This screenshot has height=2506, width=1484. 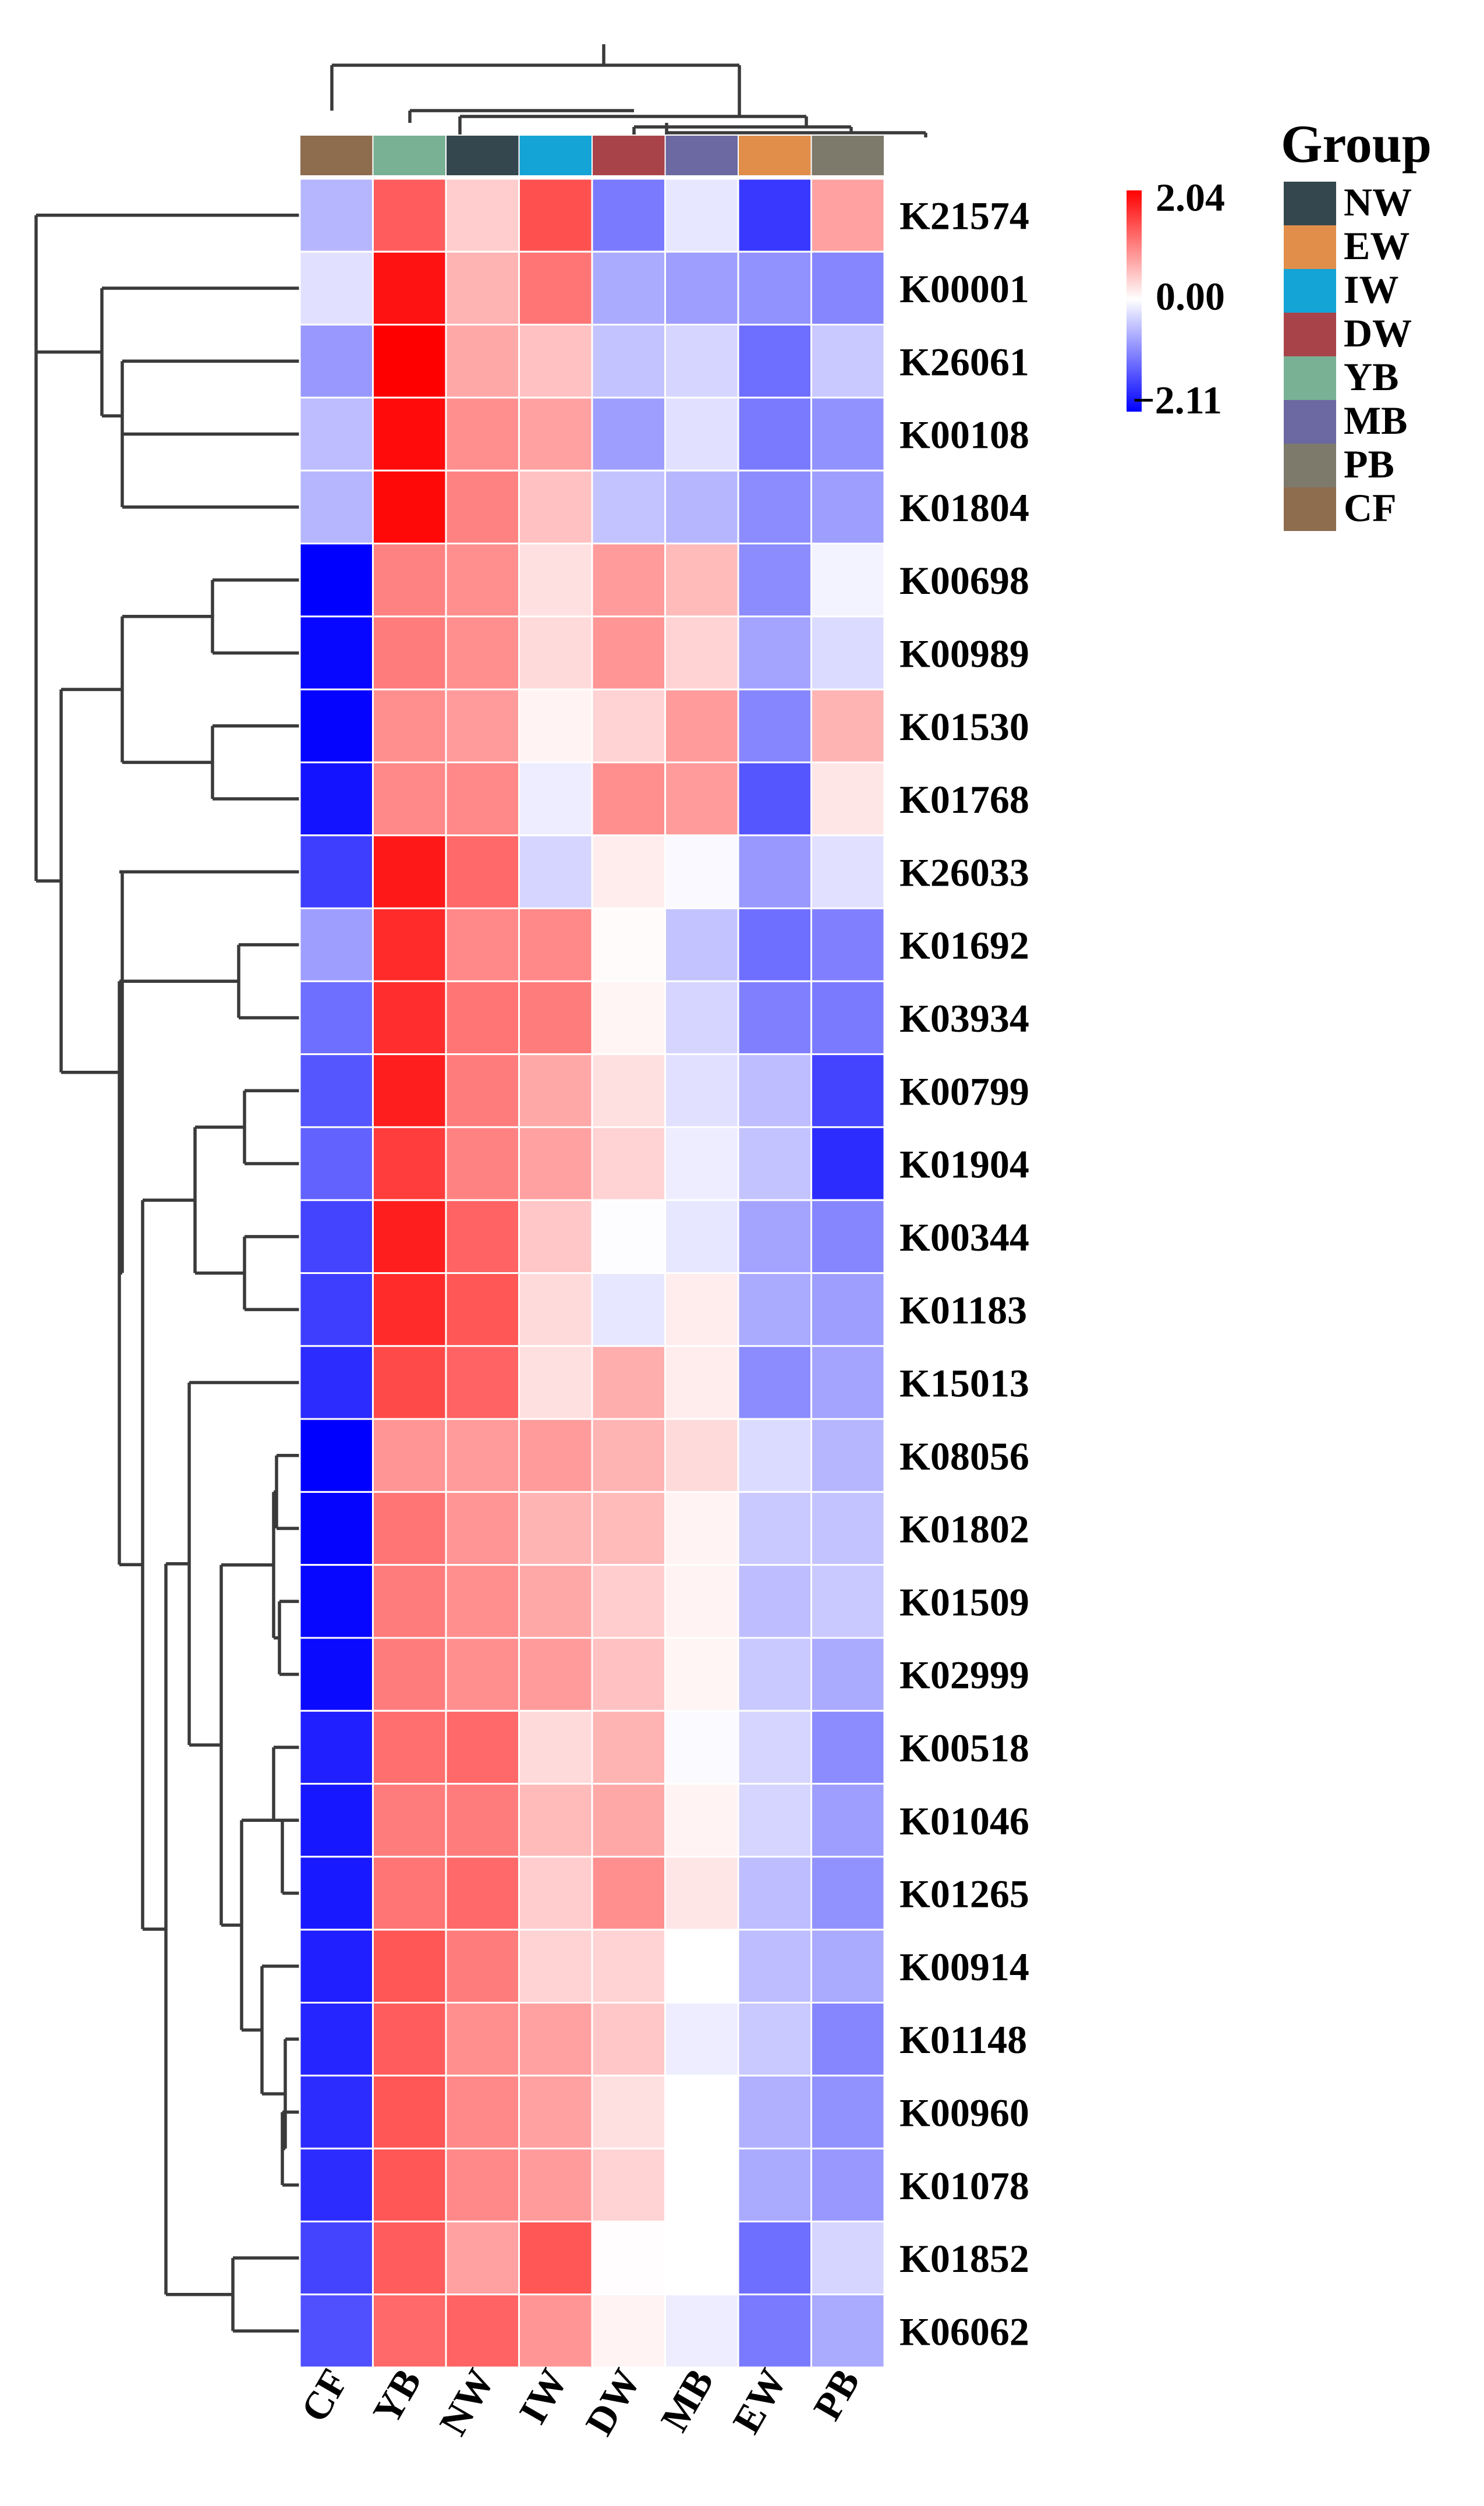 I want to click on heatmap-cell-k01852-dw, so click(x=629, y=2258).